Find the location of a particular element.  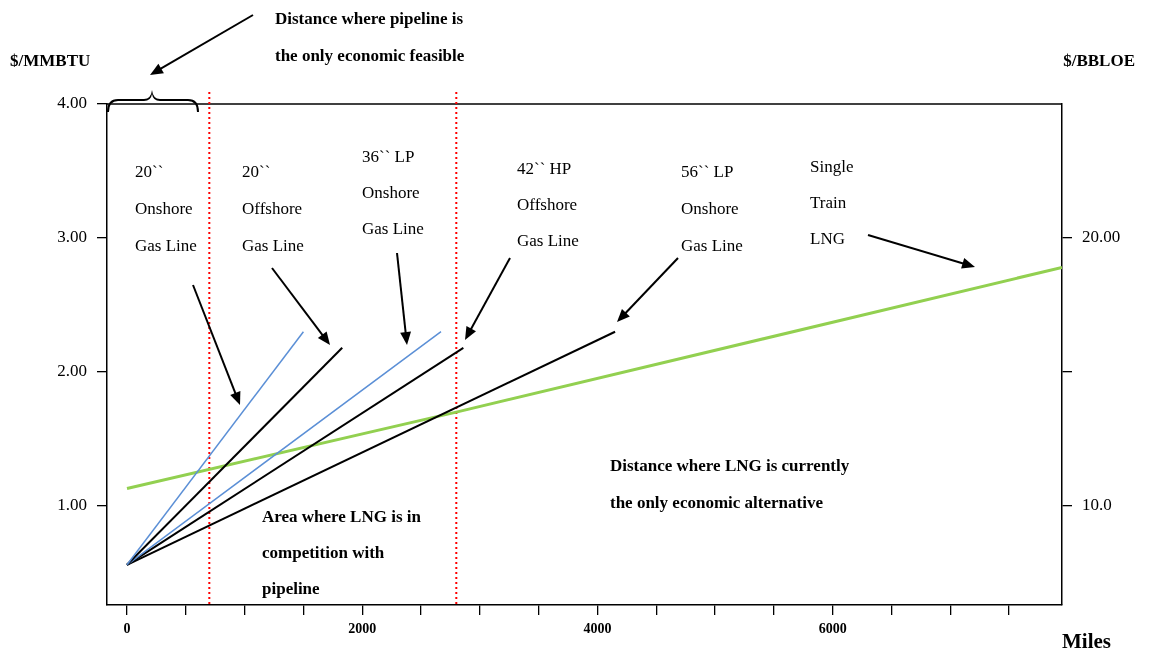

annotation: 20`` Offshore Gas Line is located at coordinates (273, 209).